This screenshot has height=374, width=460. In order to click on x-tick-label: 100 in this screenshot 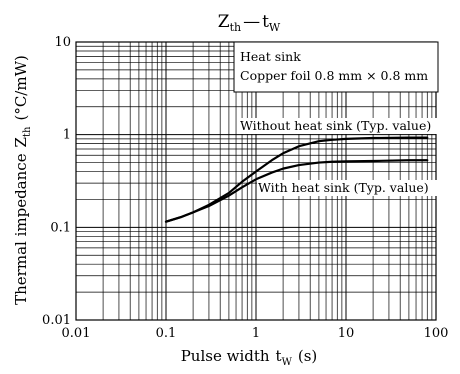, I will do `click(436, 333)`.